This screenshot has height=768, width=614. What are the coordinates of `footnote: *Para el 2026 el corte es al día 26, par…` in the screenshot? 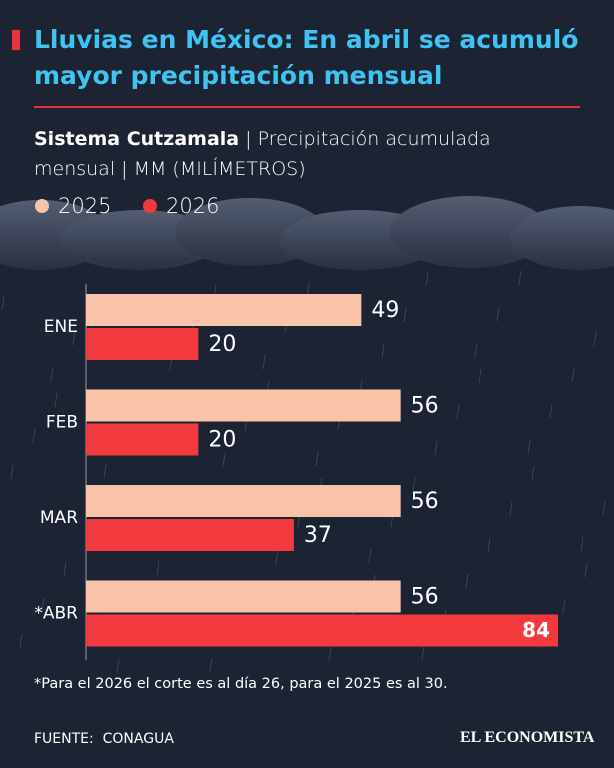 It's located at (241, 684).